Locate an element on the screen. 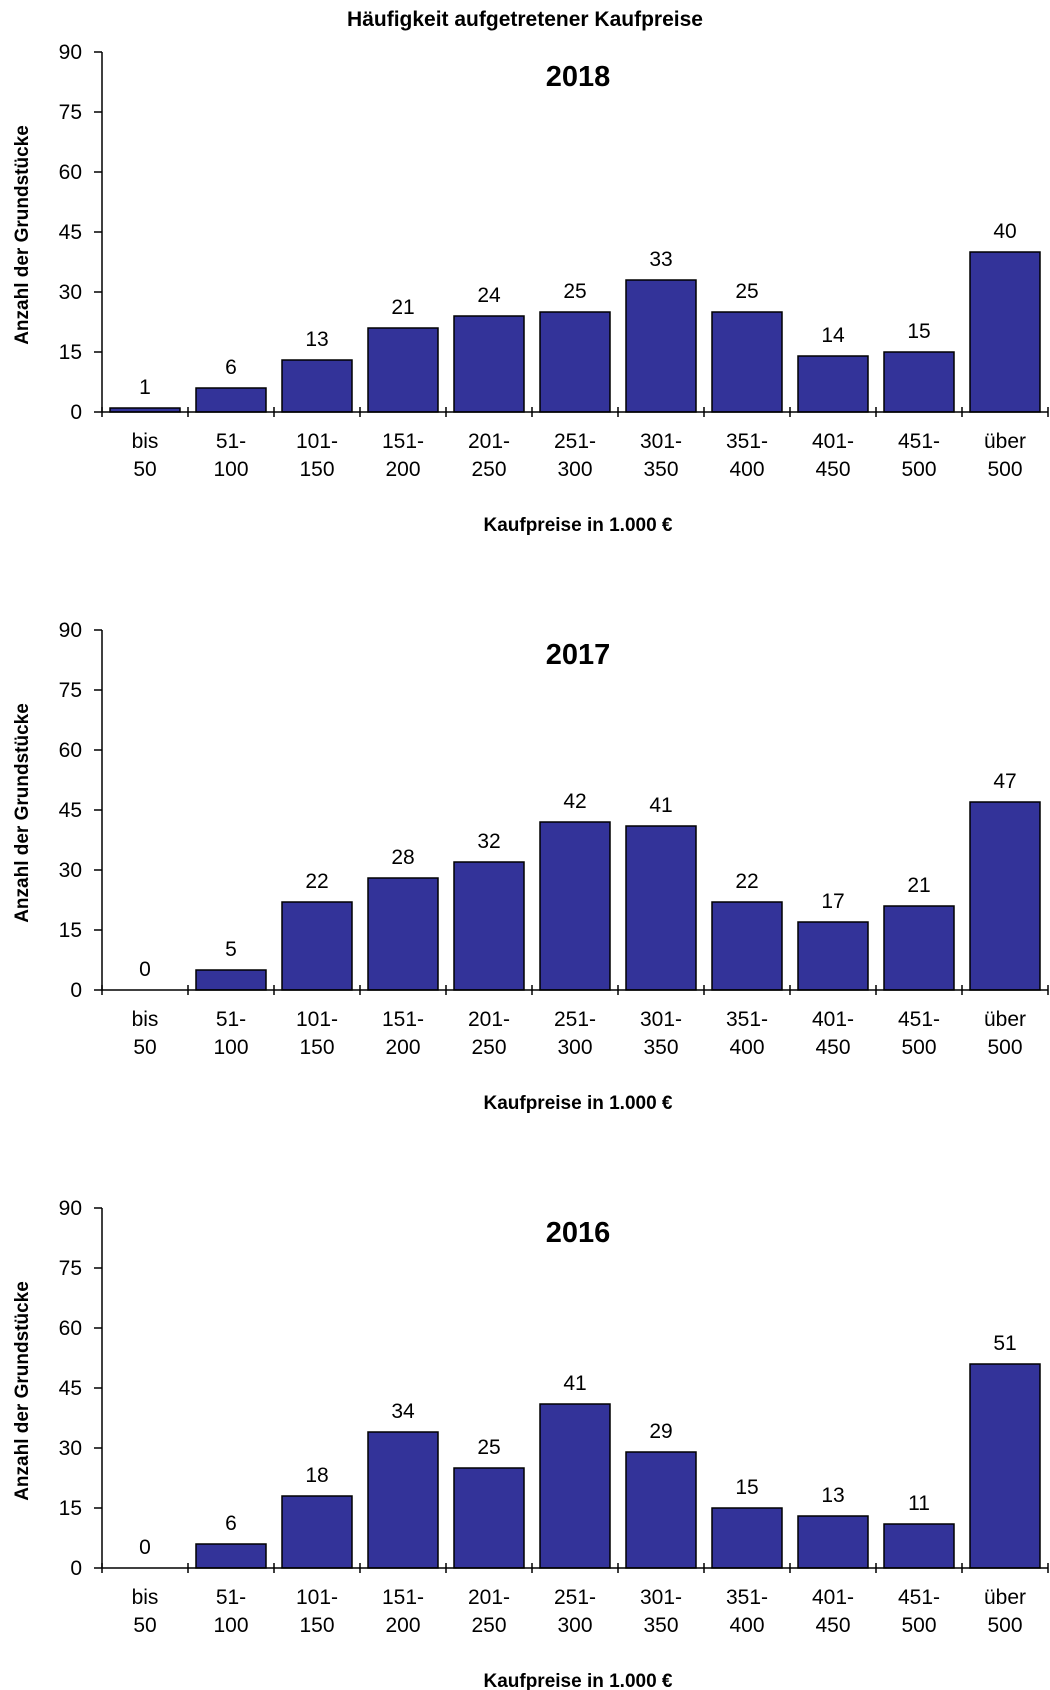  data-label: 15 is located at coordinates (918, 331).